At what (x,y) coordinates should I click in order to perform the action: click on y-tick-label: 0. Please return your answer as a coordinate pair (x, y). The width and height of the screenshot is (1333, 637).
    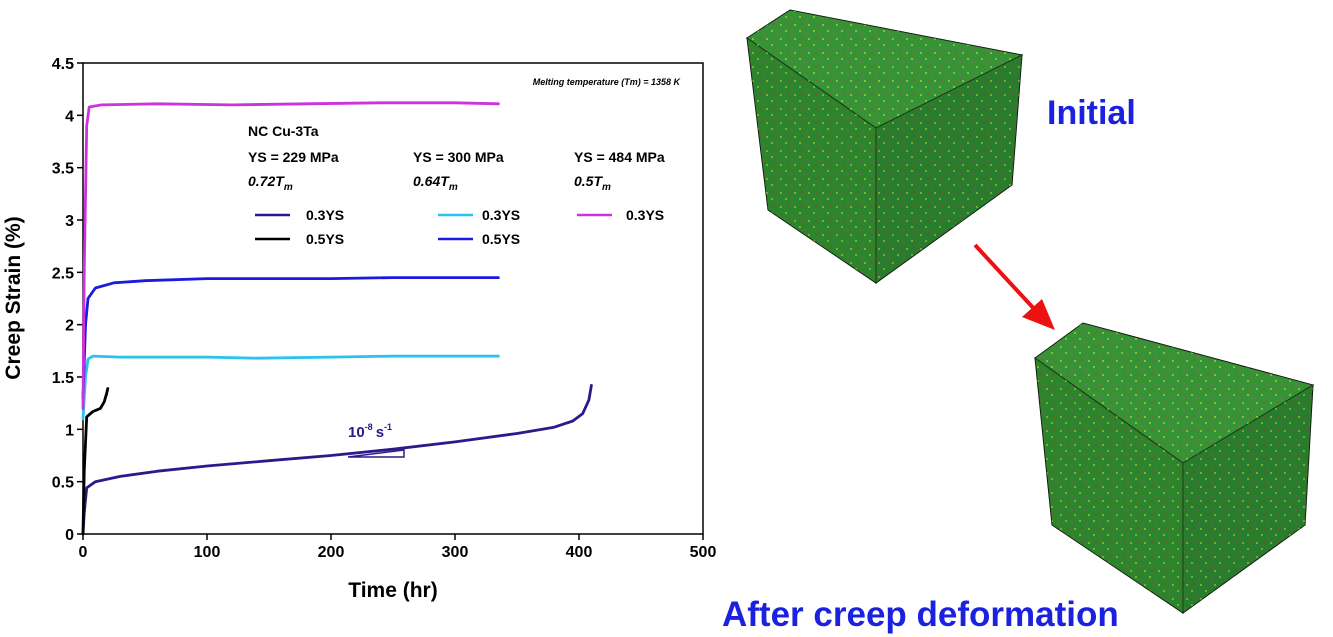
    Looking at the image, I should click on (69, 535).